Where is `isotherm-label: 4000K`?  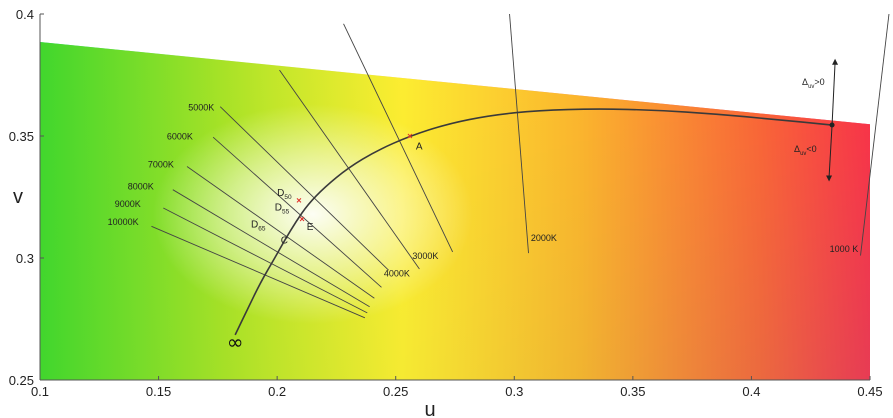
isotherm-label: 4000K is located at coordinates (397, 273).